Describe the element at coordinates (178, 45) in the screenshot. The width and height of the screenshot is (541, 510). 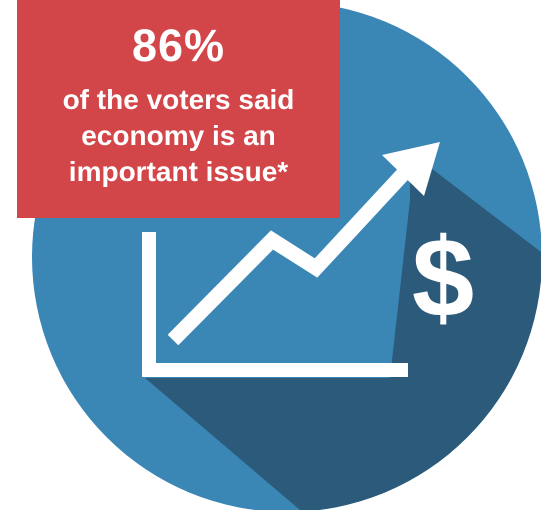
I see `stat-percentage: 86%` at that location.